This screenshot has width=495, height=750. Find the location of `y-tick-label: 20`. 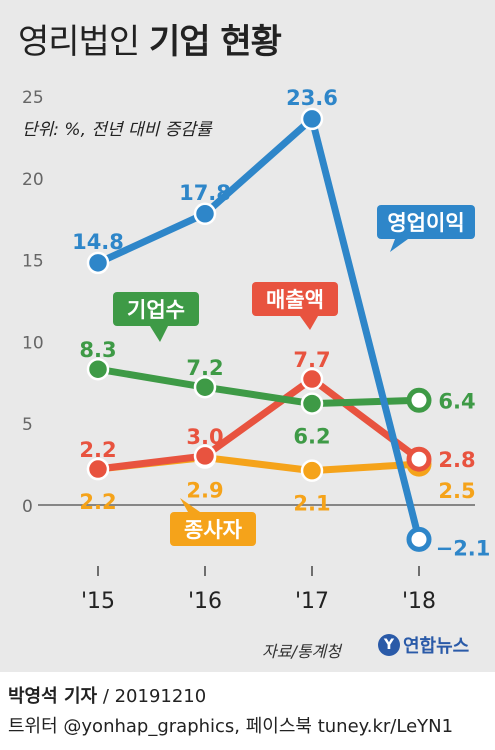

y-tick-label: 20 is located at coordinates (33, 180).